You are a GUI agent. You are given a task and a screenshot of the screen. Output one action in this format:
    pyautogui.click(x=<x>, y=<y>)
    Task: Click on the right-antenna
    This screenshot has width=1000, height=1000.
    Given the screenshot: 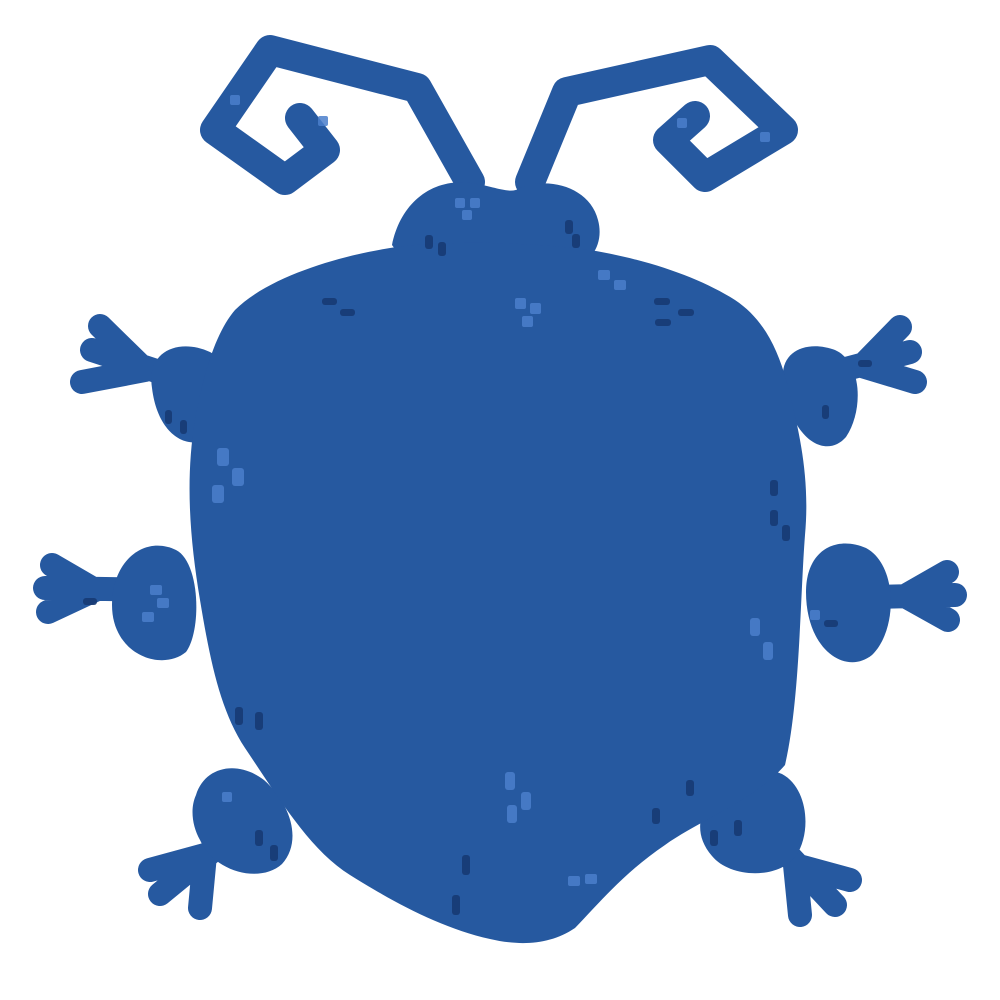 What is the action you would take?
    pyautogui.click(x=656, y=121)
    